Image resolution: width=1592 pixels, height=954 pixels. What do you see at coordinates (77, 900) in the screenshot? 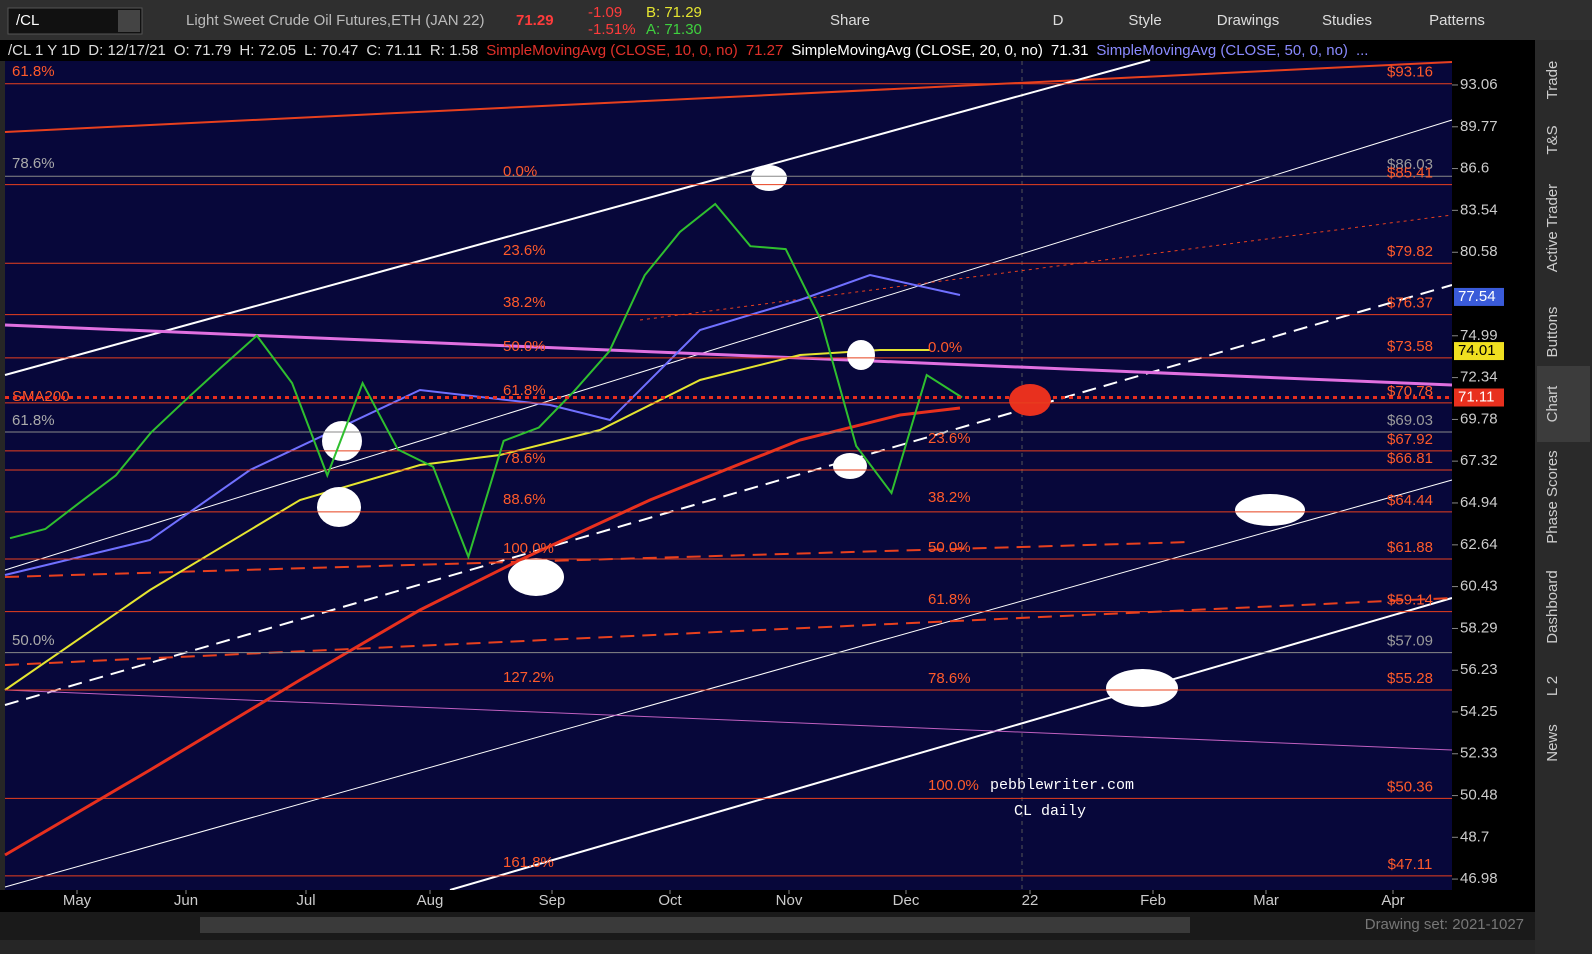
I see `x-tick-label: May` at bounding box center [77, 900].